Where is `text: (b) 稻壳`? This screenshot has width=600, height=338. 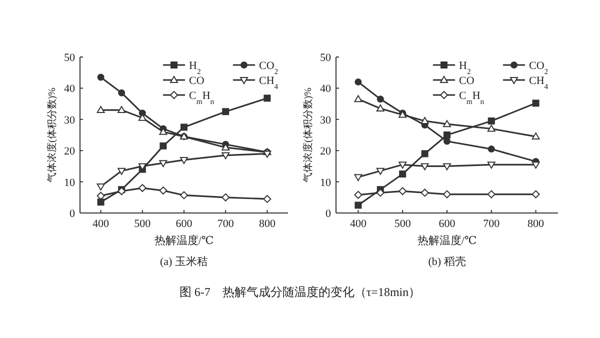
text: (b) 稻壳 is located at coordinates (447, 261).